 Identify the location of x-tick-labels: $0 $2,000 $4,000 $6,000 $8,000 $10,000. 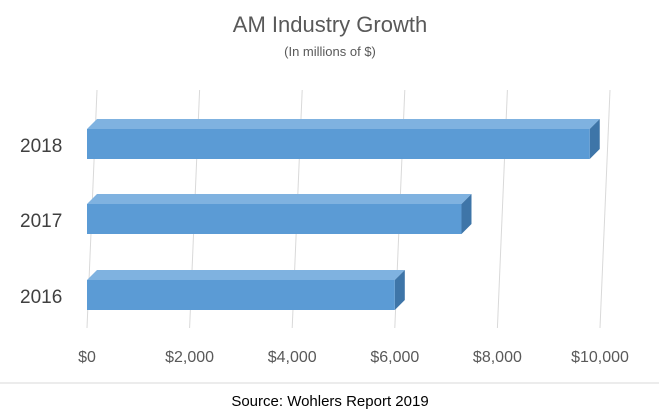
(353, 357).